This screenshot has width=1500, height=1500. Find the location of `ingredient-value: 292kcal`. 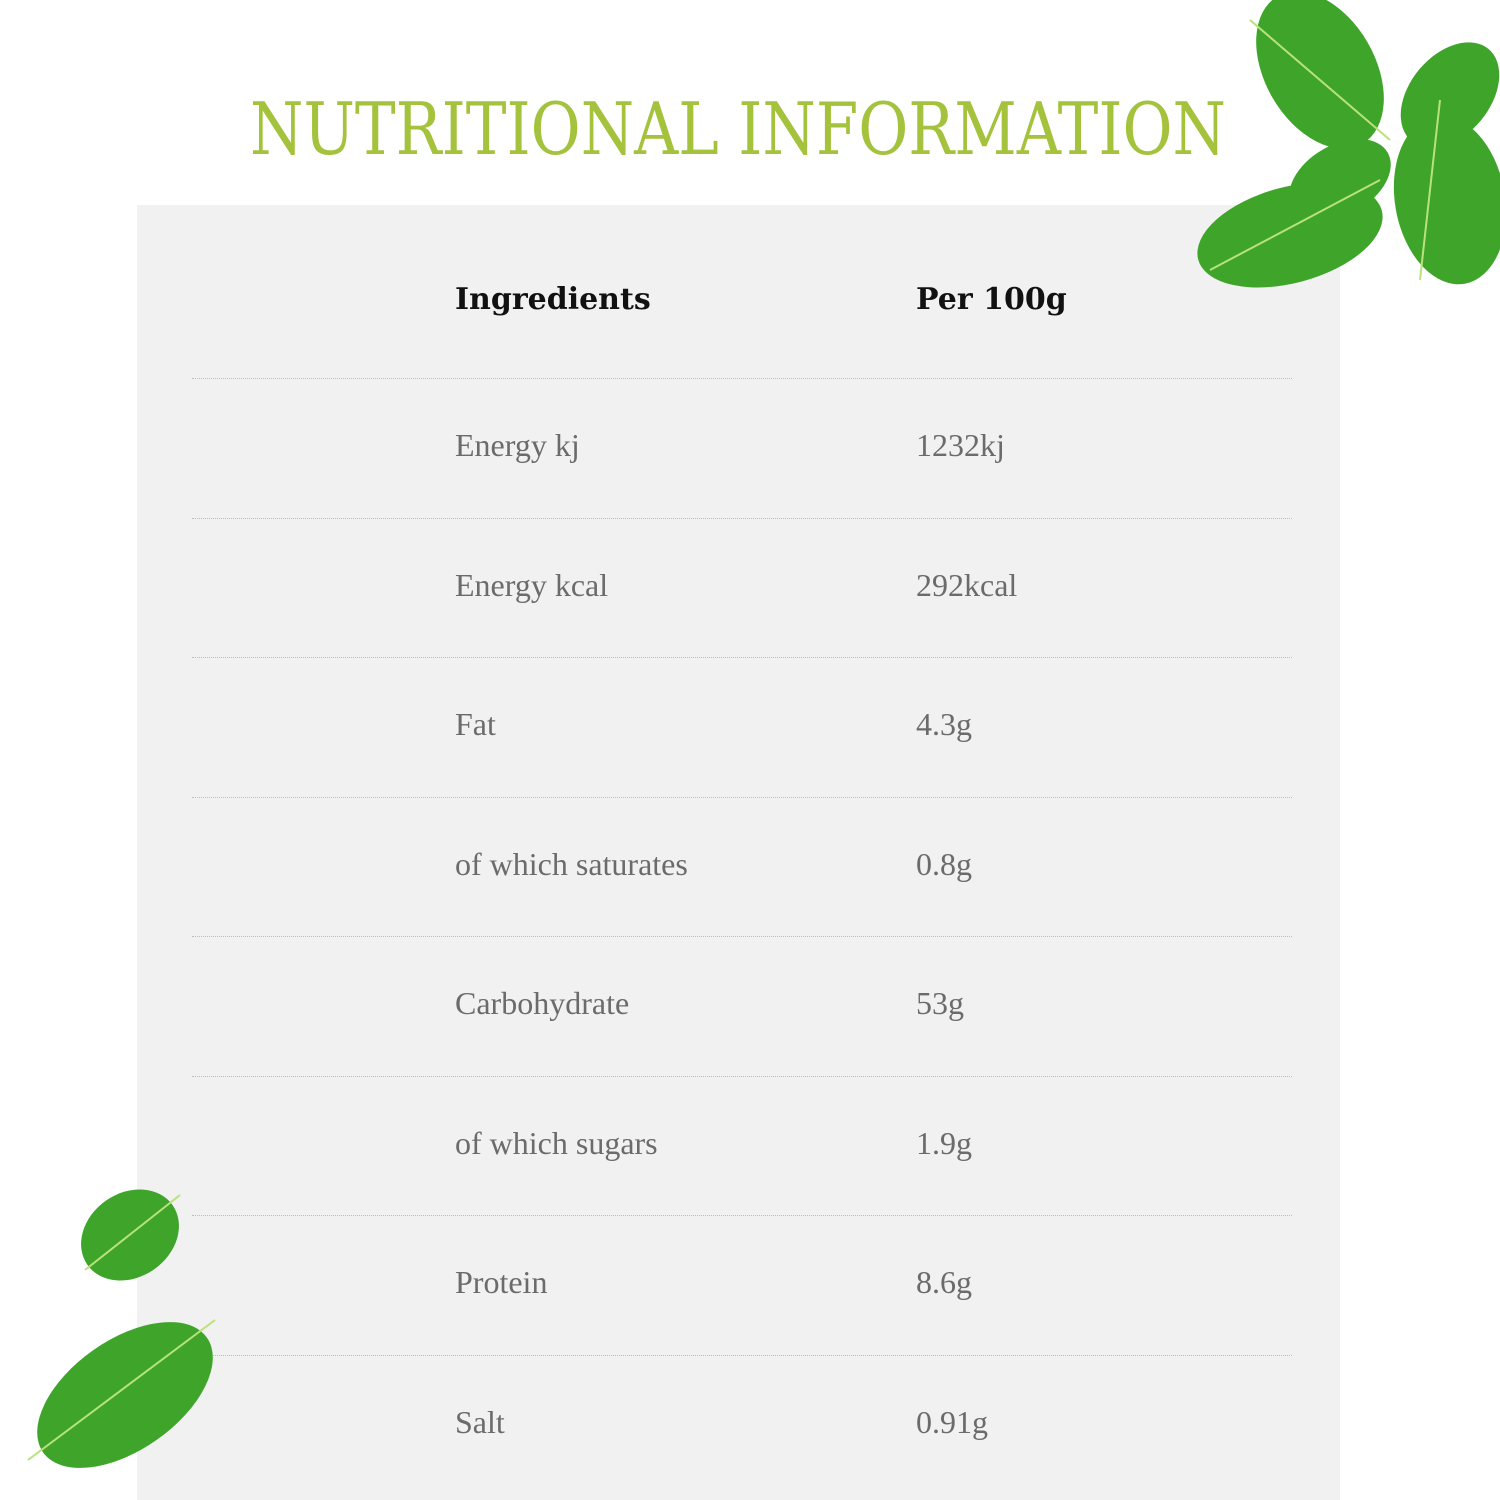

ingredient-value: 292kcal is located at coordinates (967, 584).